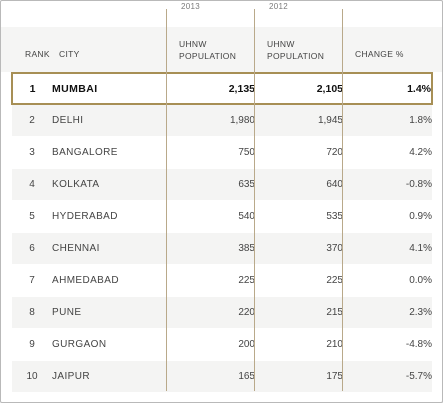  Describe the element at coordinates (31, 88) in the screenshot. I see `rank-cell: 1` at that location.